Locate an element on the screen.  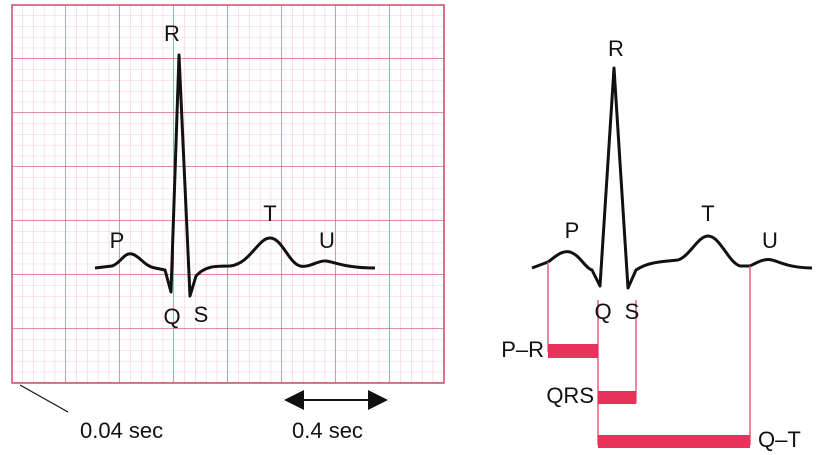
interval-bars is located at coordinates (649, 396).